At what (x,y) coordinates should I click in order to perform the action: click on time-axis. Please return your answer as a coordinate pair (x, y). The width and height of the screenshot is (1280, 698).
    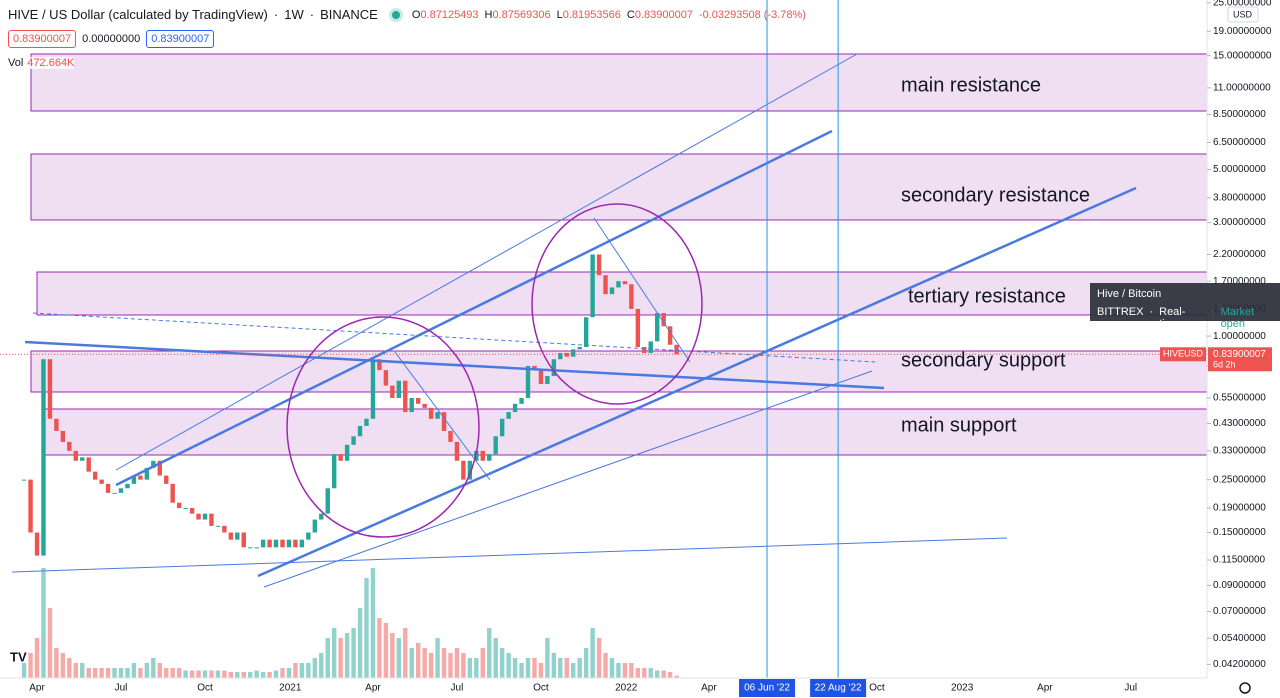
    Looking at the image, I should click on (640, 688).